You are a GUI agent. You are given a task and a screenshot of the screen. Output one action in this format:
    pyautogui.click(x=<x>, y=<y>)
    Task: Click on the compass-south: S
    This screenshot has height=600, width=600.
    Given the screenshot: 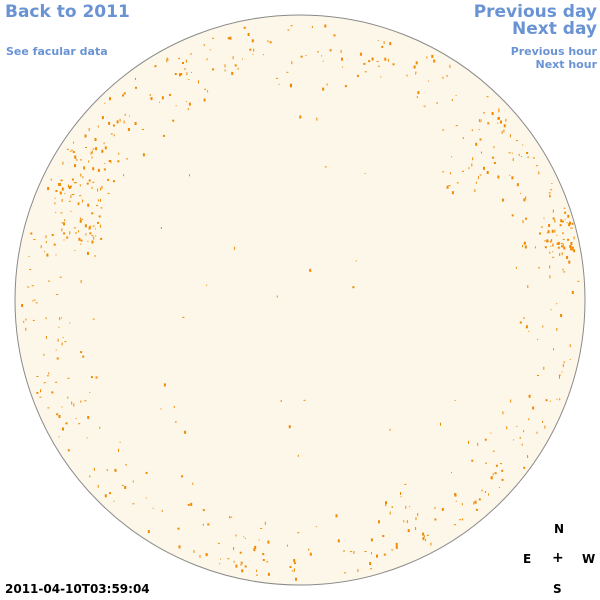 What is the action you would take?
    pyautogui.click(x=557, y=589)
    